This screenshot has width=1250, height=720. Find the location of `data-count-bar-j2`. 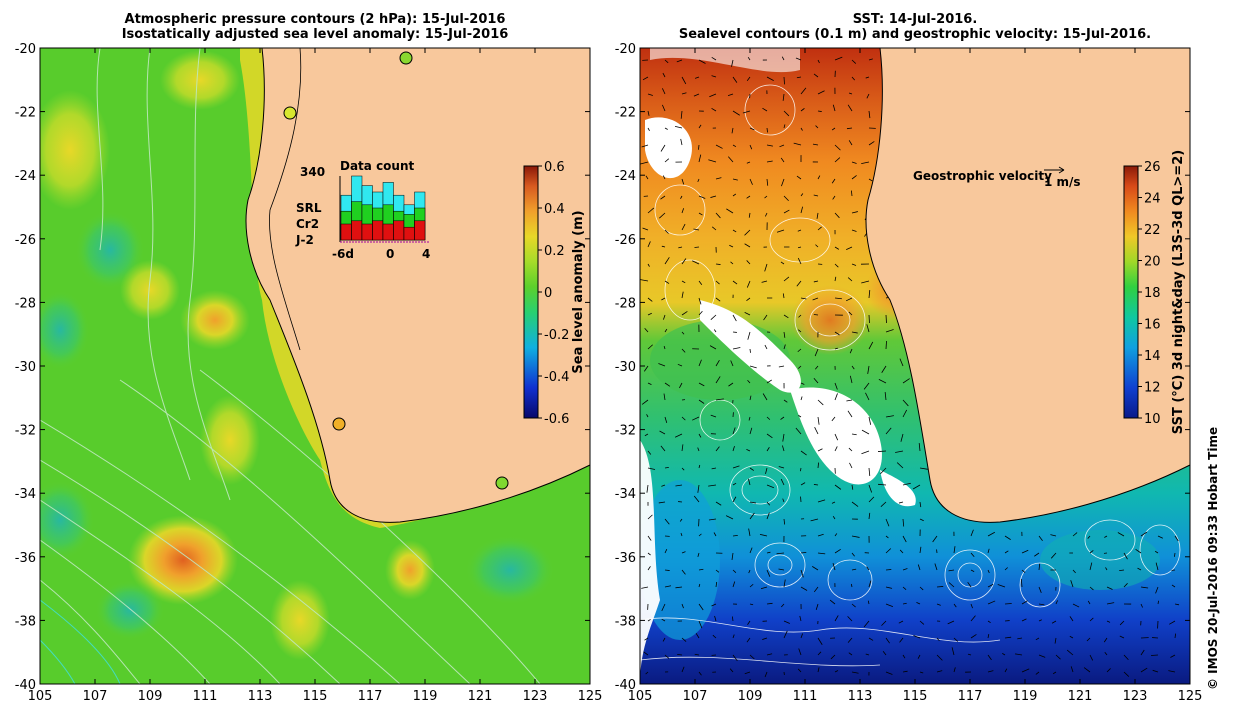

data-count-bar-j2 is located at coordinates (420, 230).